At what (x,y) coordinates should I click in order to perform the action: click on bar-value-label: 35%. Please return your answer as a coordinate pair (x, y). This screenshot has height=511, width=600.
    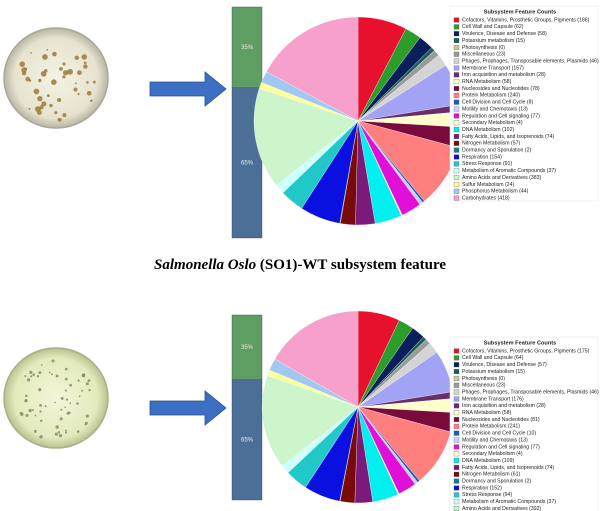
    Looking at the image, I should click on (247, 48).